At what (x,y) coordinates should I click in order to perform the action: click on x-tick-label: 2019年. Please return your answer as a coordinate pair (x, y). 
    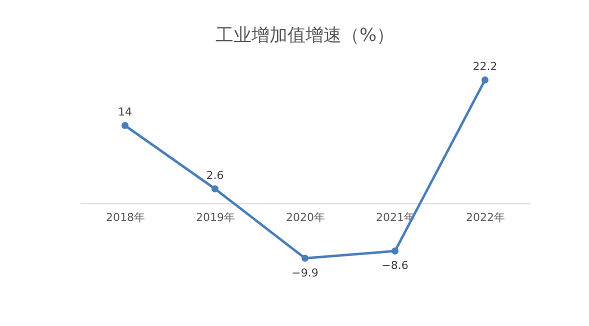
    Looking at the image, I should click on (215, 217).